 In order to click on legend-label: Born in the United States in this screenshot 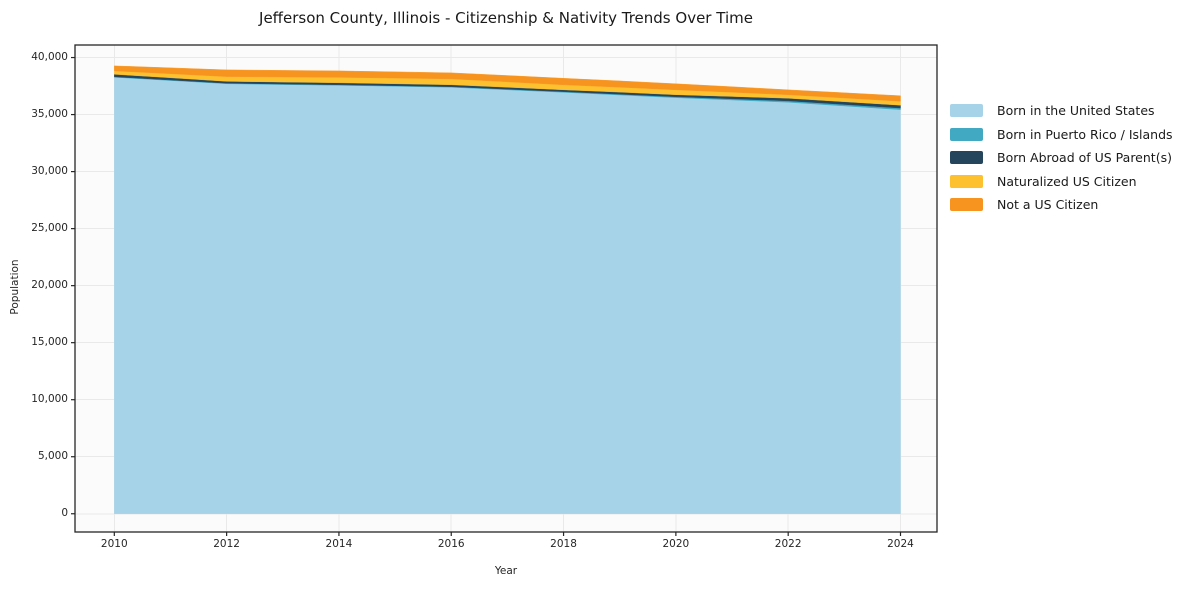, I will do `click(1076, 111)`.